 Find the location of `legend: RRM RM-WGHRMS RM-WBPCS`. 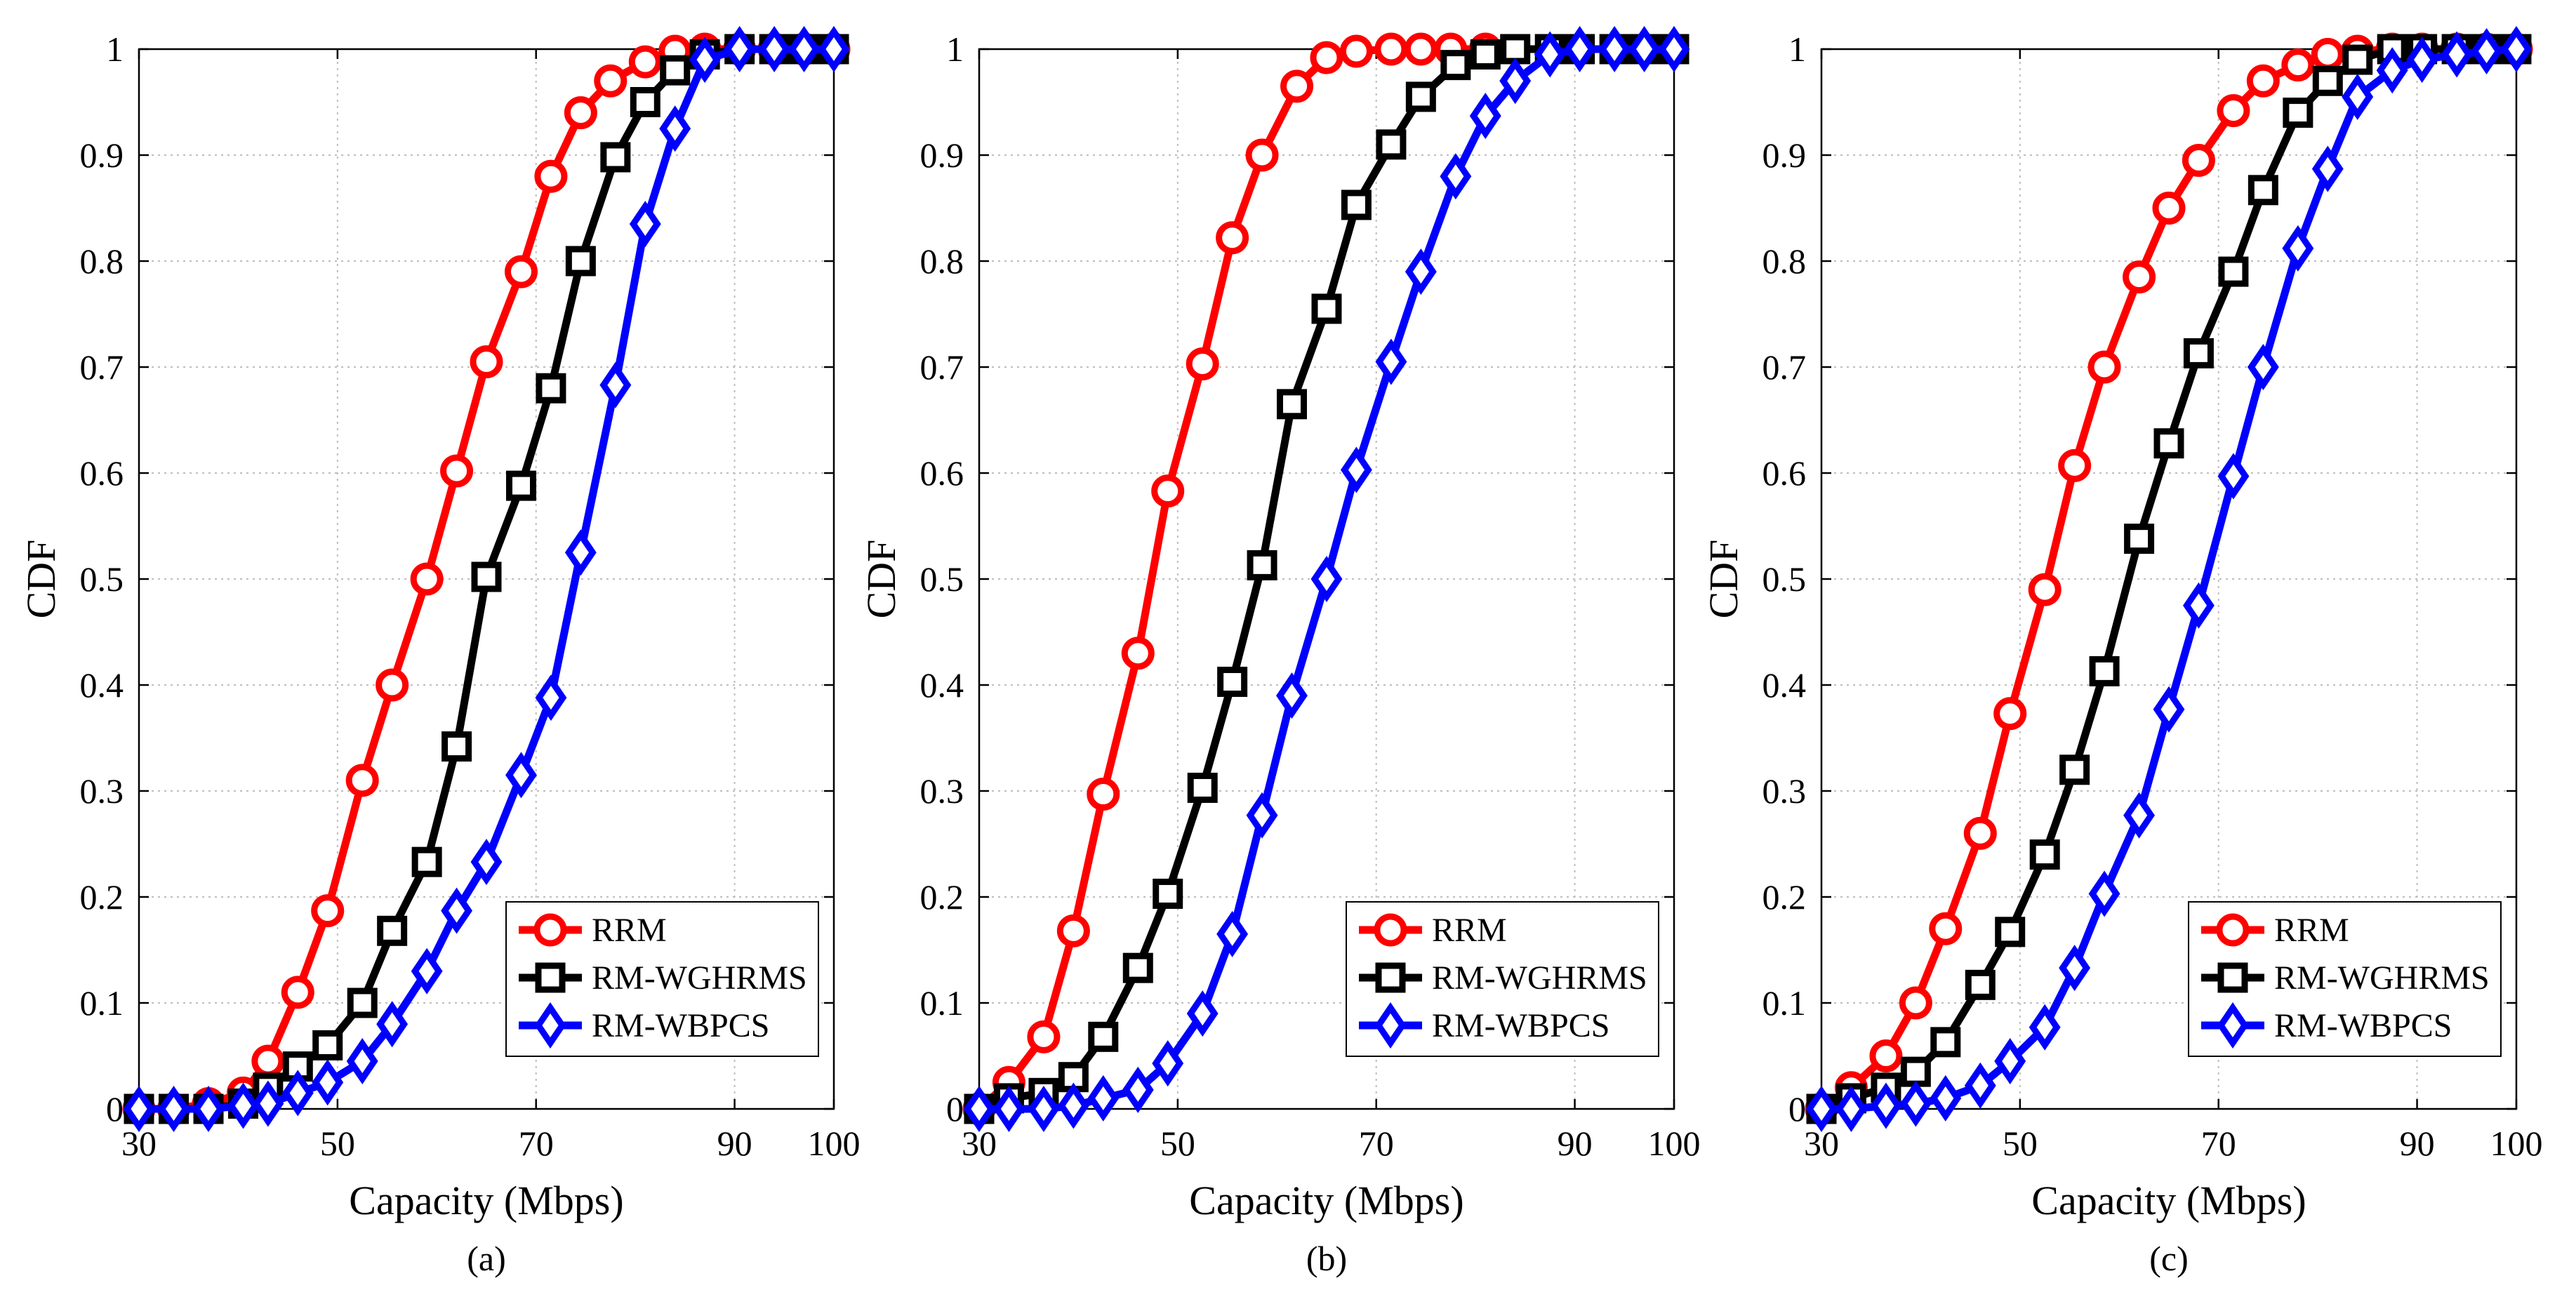

legend: RRM RM-WGHRMS RM-WBPCS is located at coordinates (1503, 979).